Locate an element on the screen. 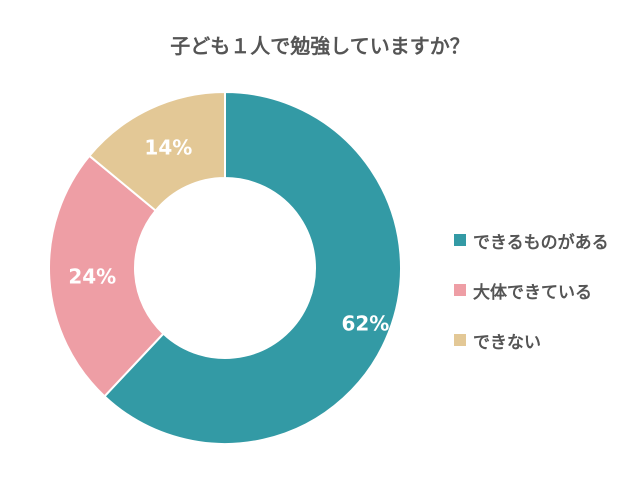 The image size is (640, 492). legend-item-mostly-can: 大体できている is located at coordinates (531, 290).